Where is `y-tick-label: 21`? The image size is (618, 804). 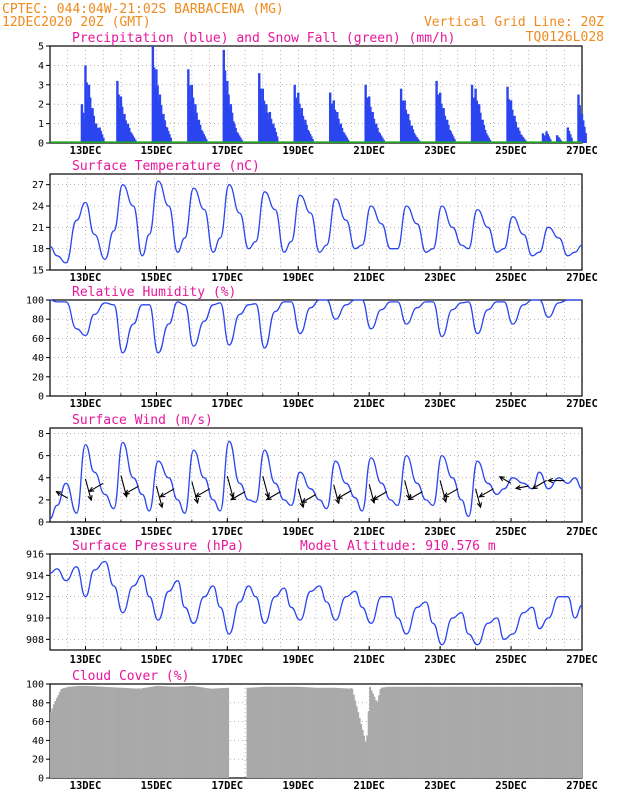
y-tick-label: 21 is located at coordinates (38, 228).